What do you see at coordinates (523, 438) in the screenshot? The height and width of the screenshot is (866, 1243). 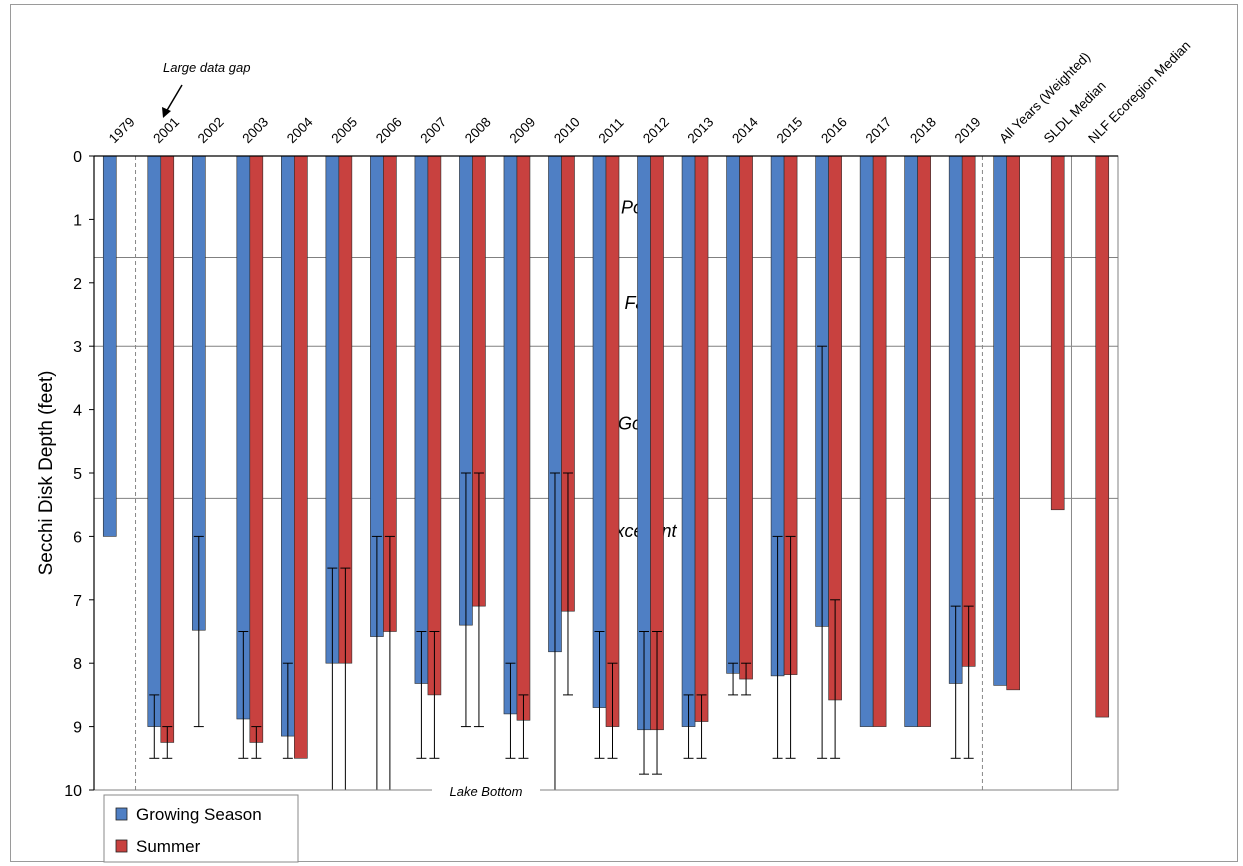 I see `bar-summer-2009` at bounding box center [523, 438].